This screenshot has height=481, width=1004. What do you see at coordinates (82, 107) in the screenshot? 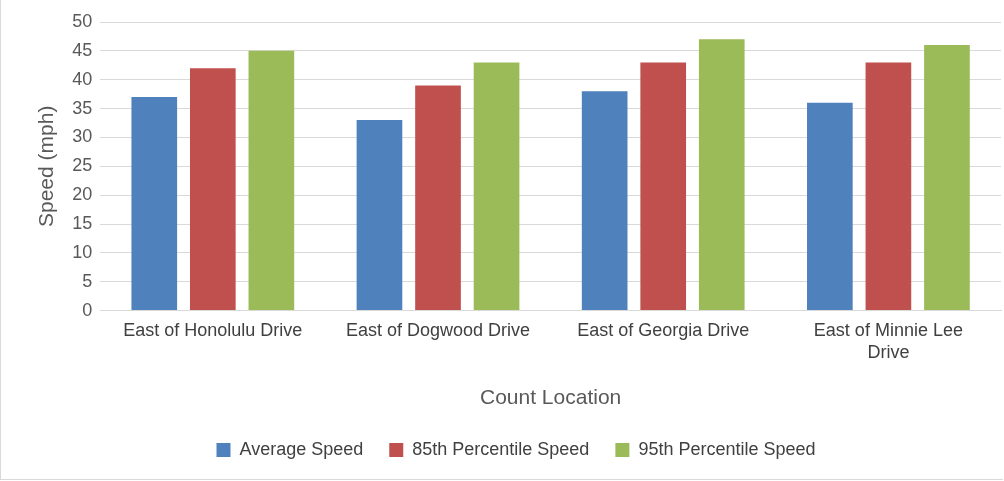
I see `y-tick-label: 35` at bounding box center [82, 107].